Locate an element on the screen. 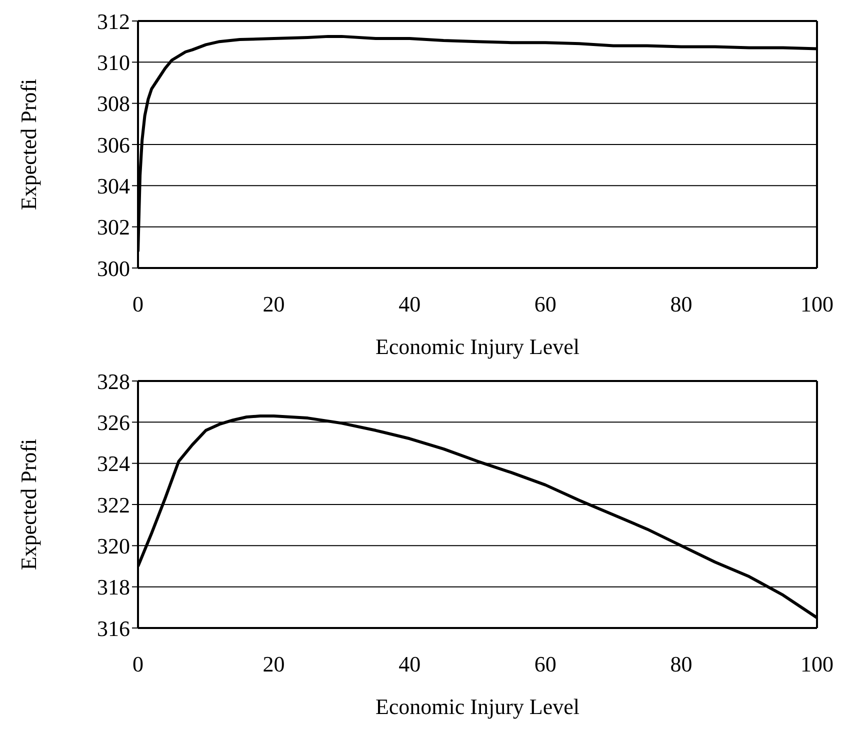  y-tick-label: 308 is located at coordinates (113, 103).